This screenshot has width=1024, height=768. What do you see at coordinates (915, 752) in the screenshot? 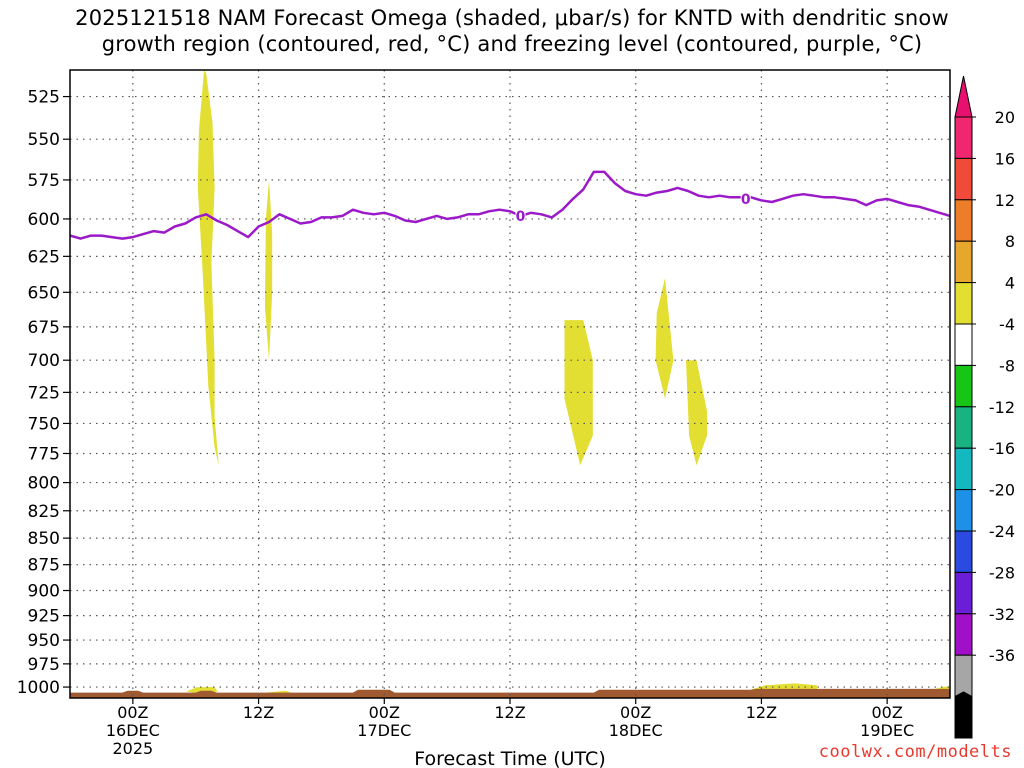
I see `site-credit: coolwx.com/modelts` at bounding box center [915, 752].